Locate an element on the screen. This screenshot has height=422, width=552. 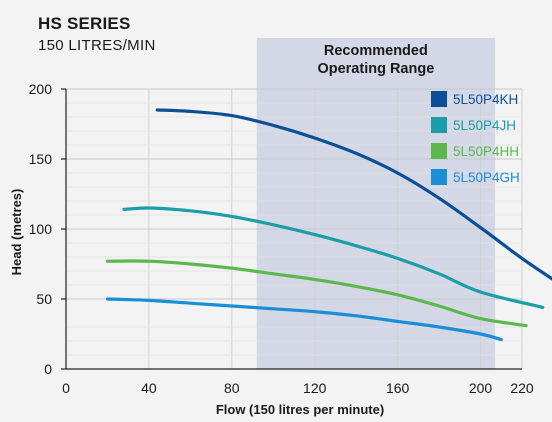
legend: 5L50P4KH 5L50P4JH 5L50P4HH 5L50P4GH is located at coordinates (475, 138).